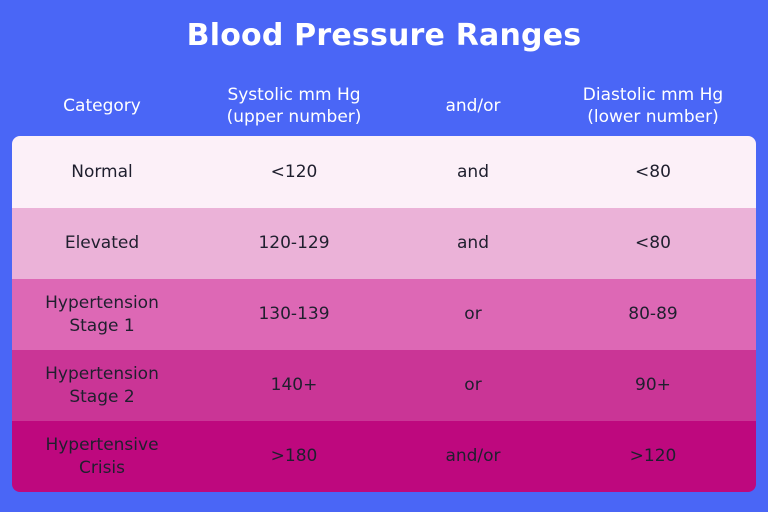 The width and height of the screenshot is (768, 512). I want to click on cell-systolic: 140+, so click(294, 385).